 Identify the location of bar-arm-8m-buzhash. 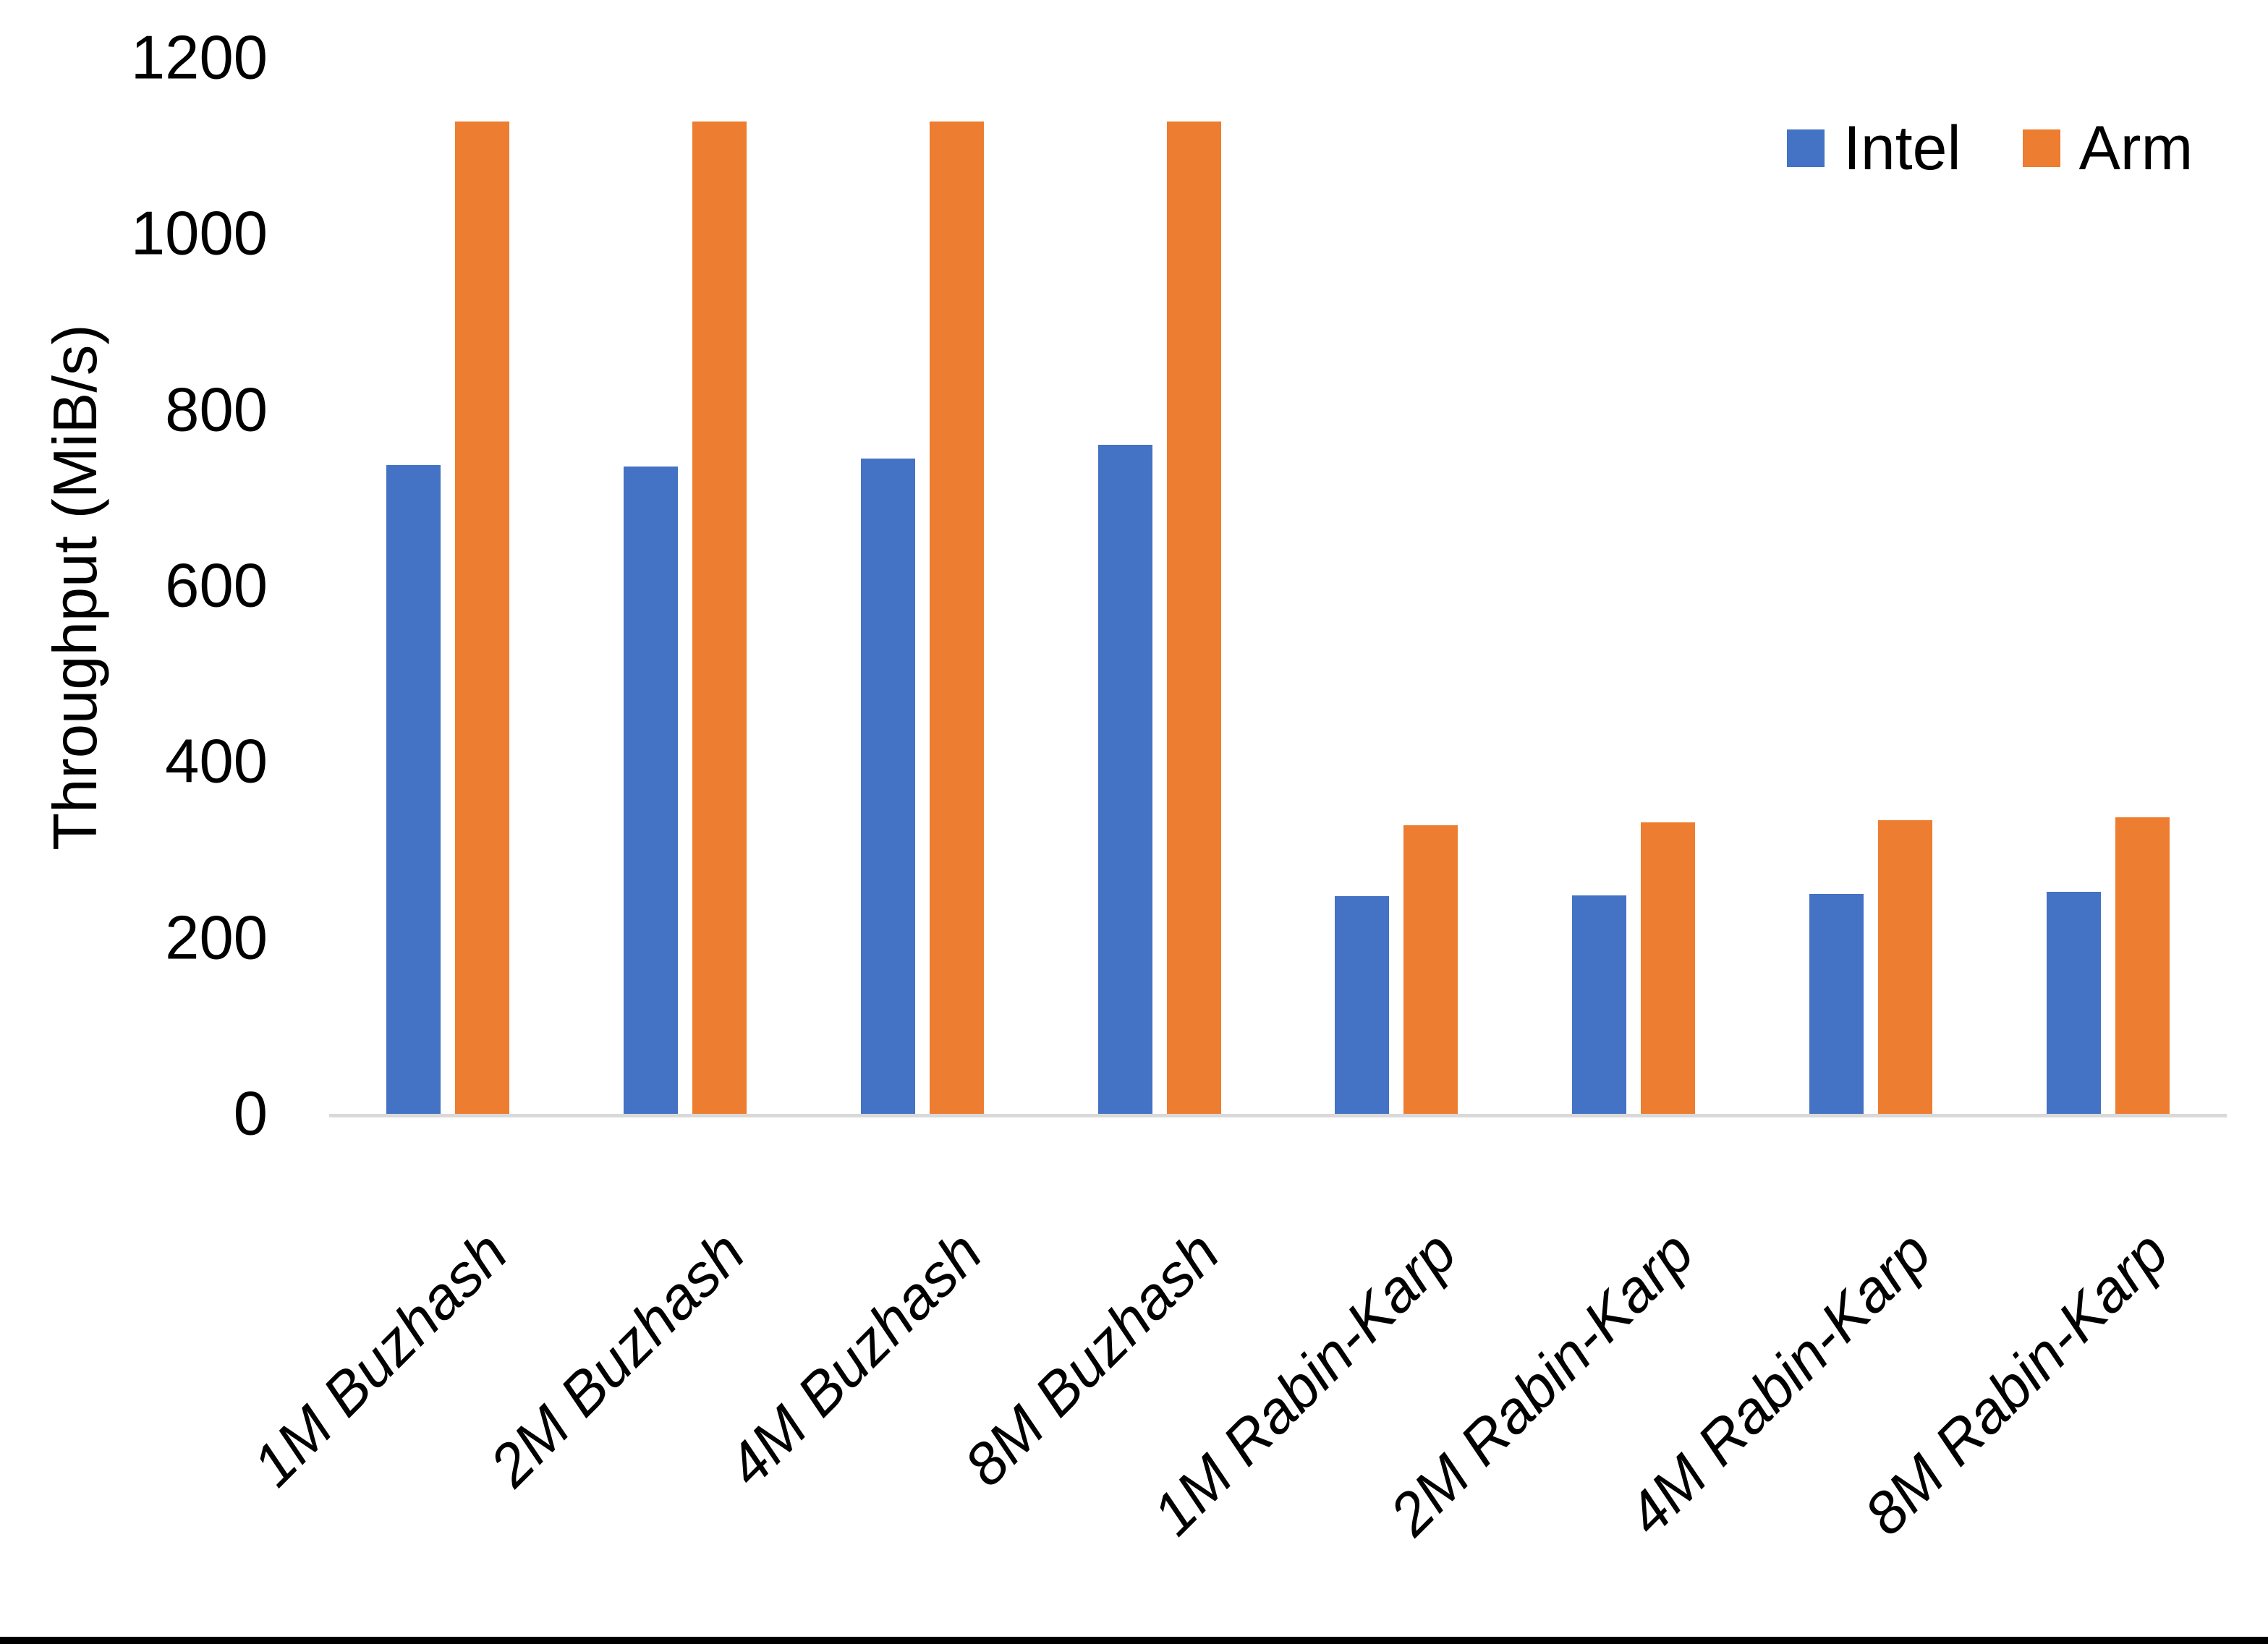
(1193, 618).